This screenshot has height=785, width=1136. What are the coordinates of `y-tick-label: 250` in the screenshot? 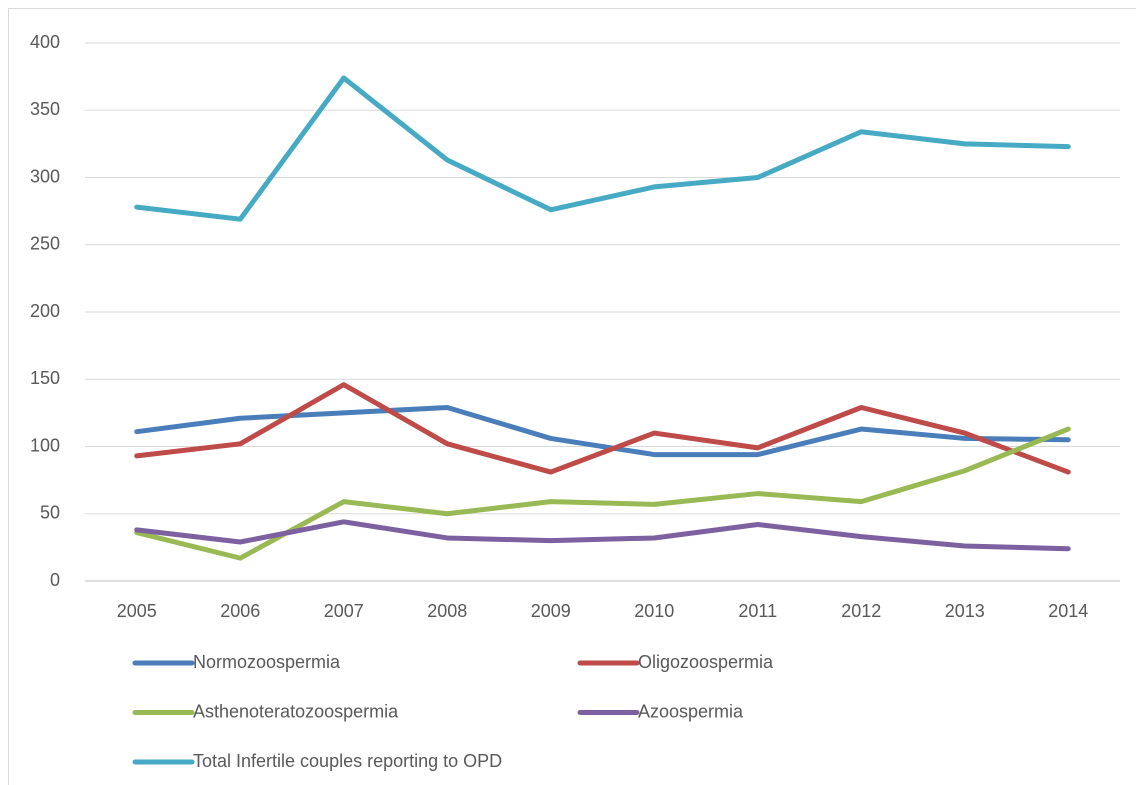 It's located at (45, 244).